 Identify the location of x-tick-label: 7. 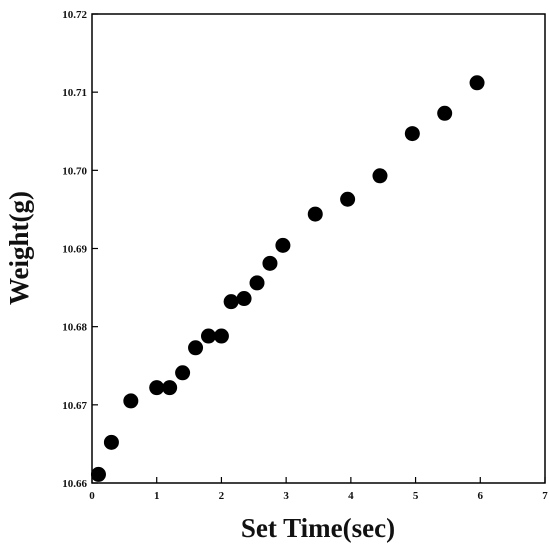
(545, 496).